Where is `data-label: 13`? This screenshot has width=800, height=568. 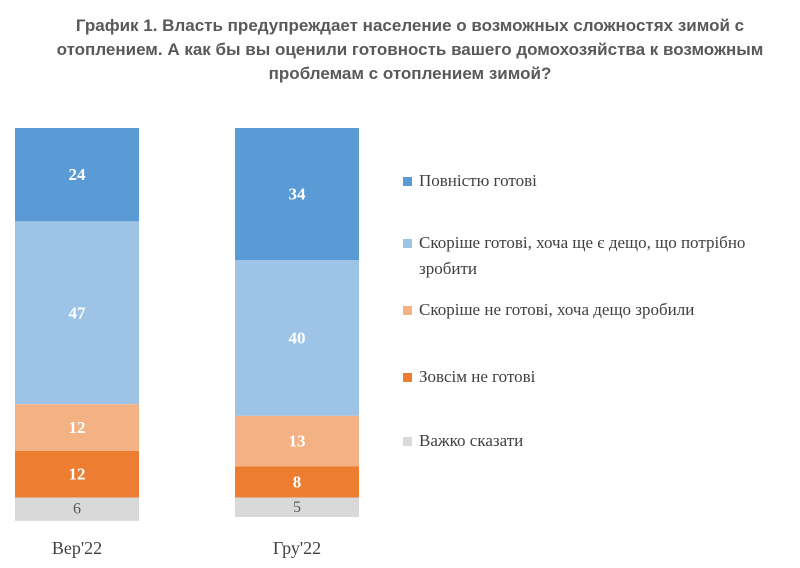
data-label: 13 is located at coordinates (297, 441).